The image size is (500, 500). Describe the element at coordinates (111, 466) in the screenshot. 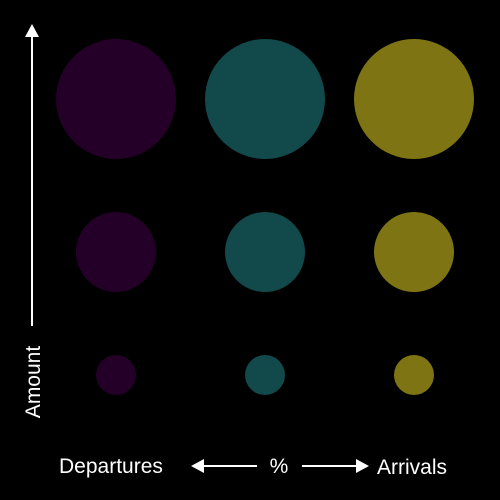

I see `x-axis-left-label: Departures` at that location.